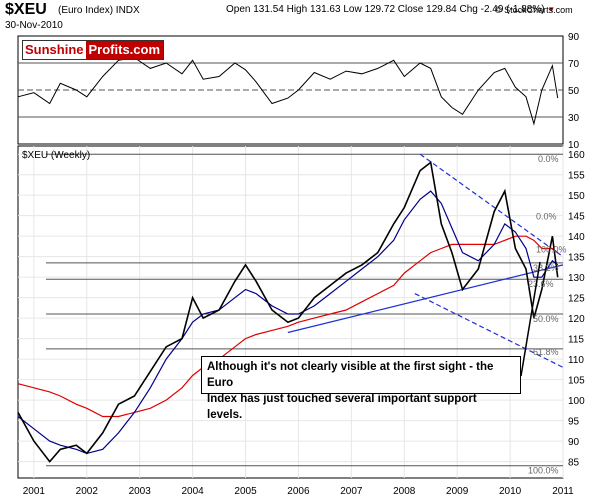 This screenshot has width=602, height=502. I want to click on fib-labels: 0.0% 100.0% 50.0% 38.2% 23.6% 61.8% 0.0% 100.0%, so click(547, 315).